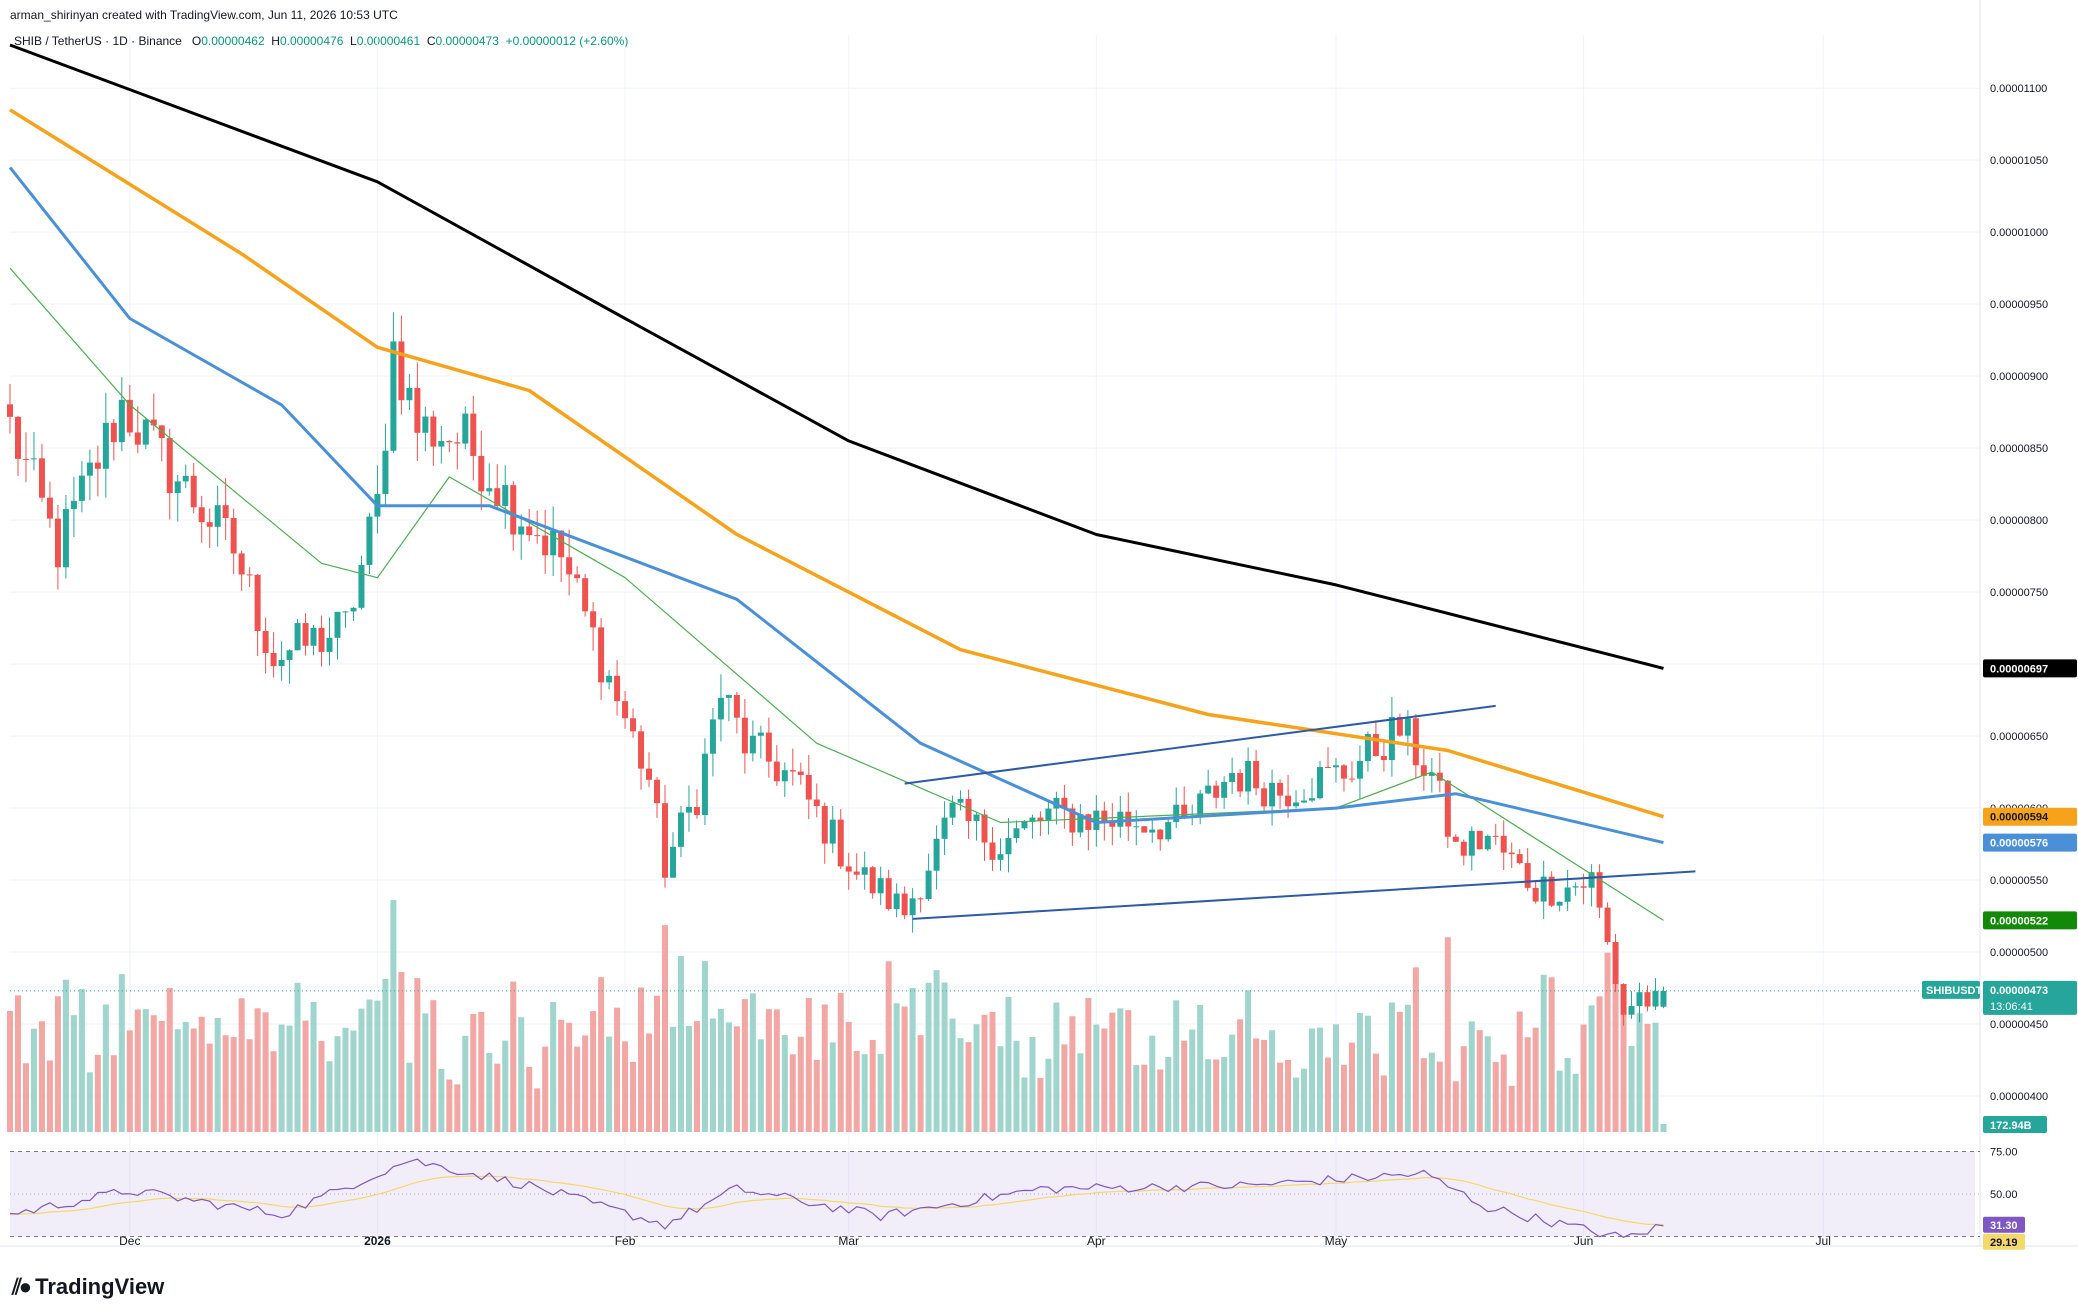 The width and height of the screenshot is (2078, 1314). I want to click on ema200-price-label-bg, so click(2030, 668).